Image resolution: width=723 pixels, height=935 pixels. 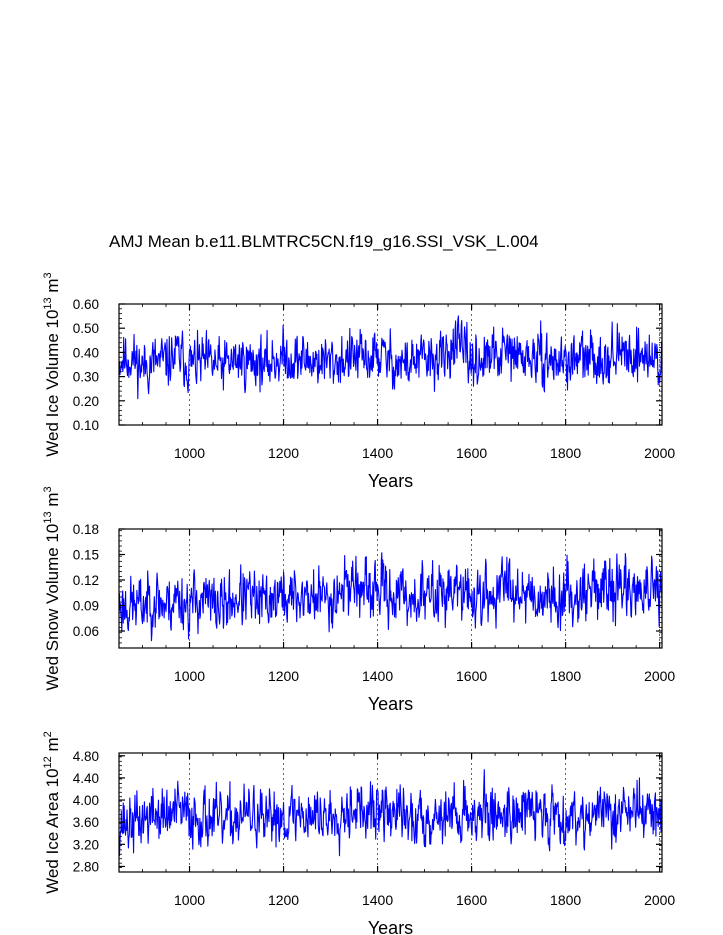 What do you see at coordinates (86, 822) in the screenshot?
I see `y-tick-label: 3.60` at bounding box center [86, 822].